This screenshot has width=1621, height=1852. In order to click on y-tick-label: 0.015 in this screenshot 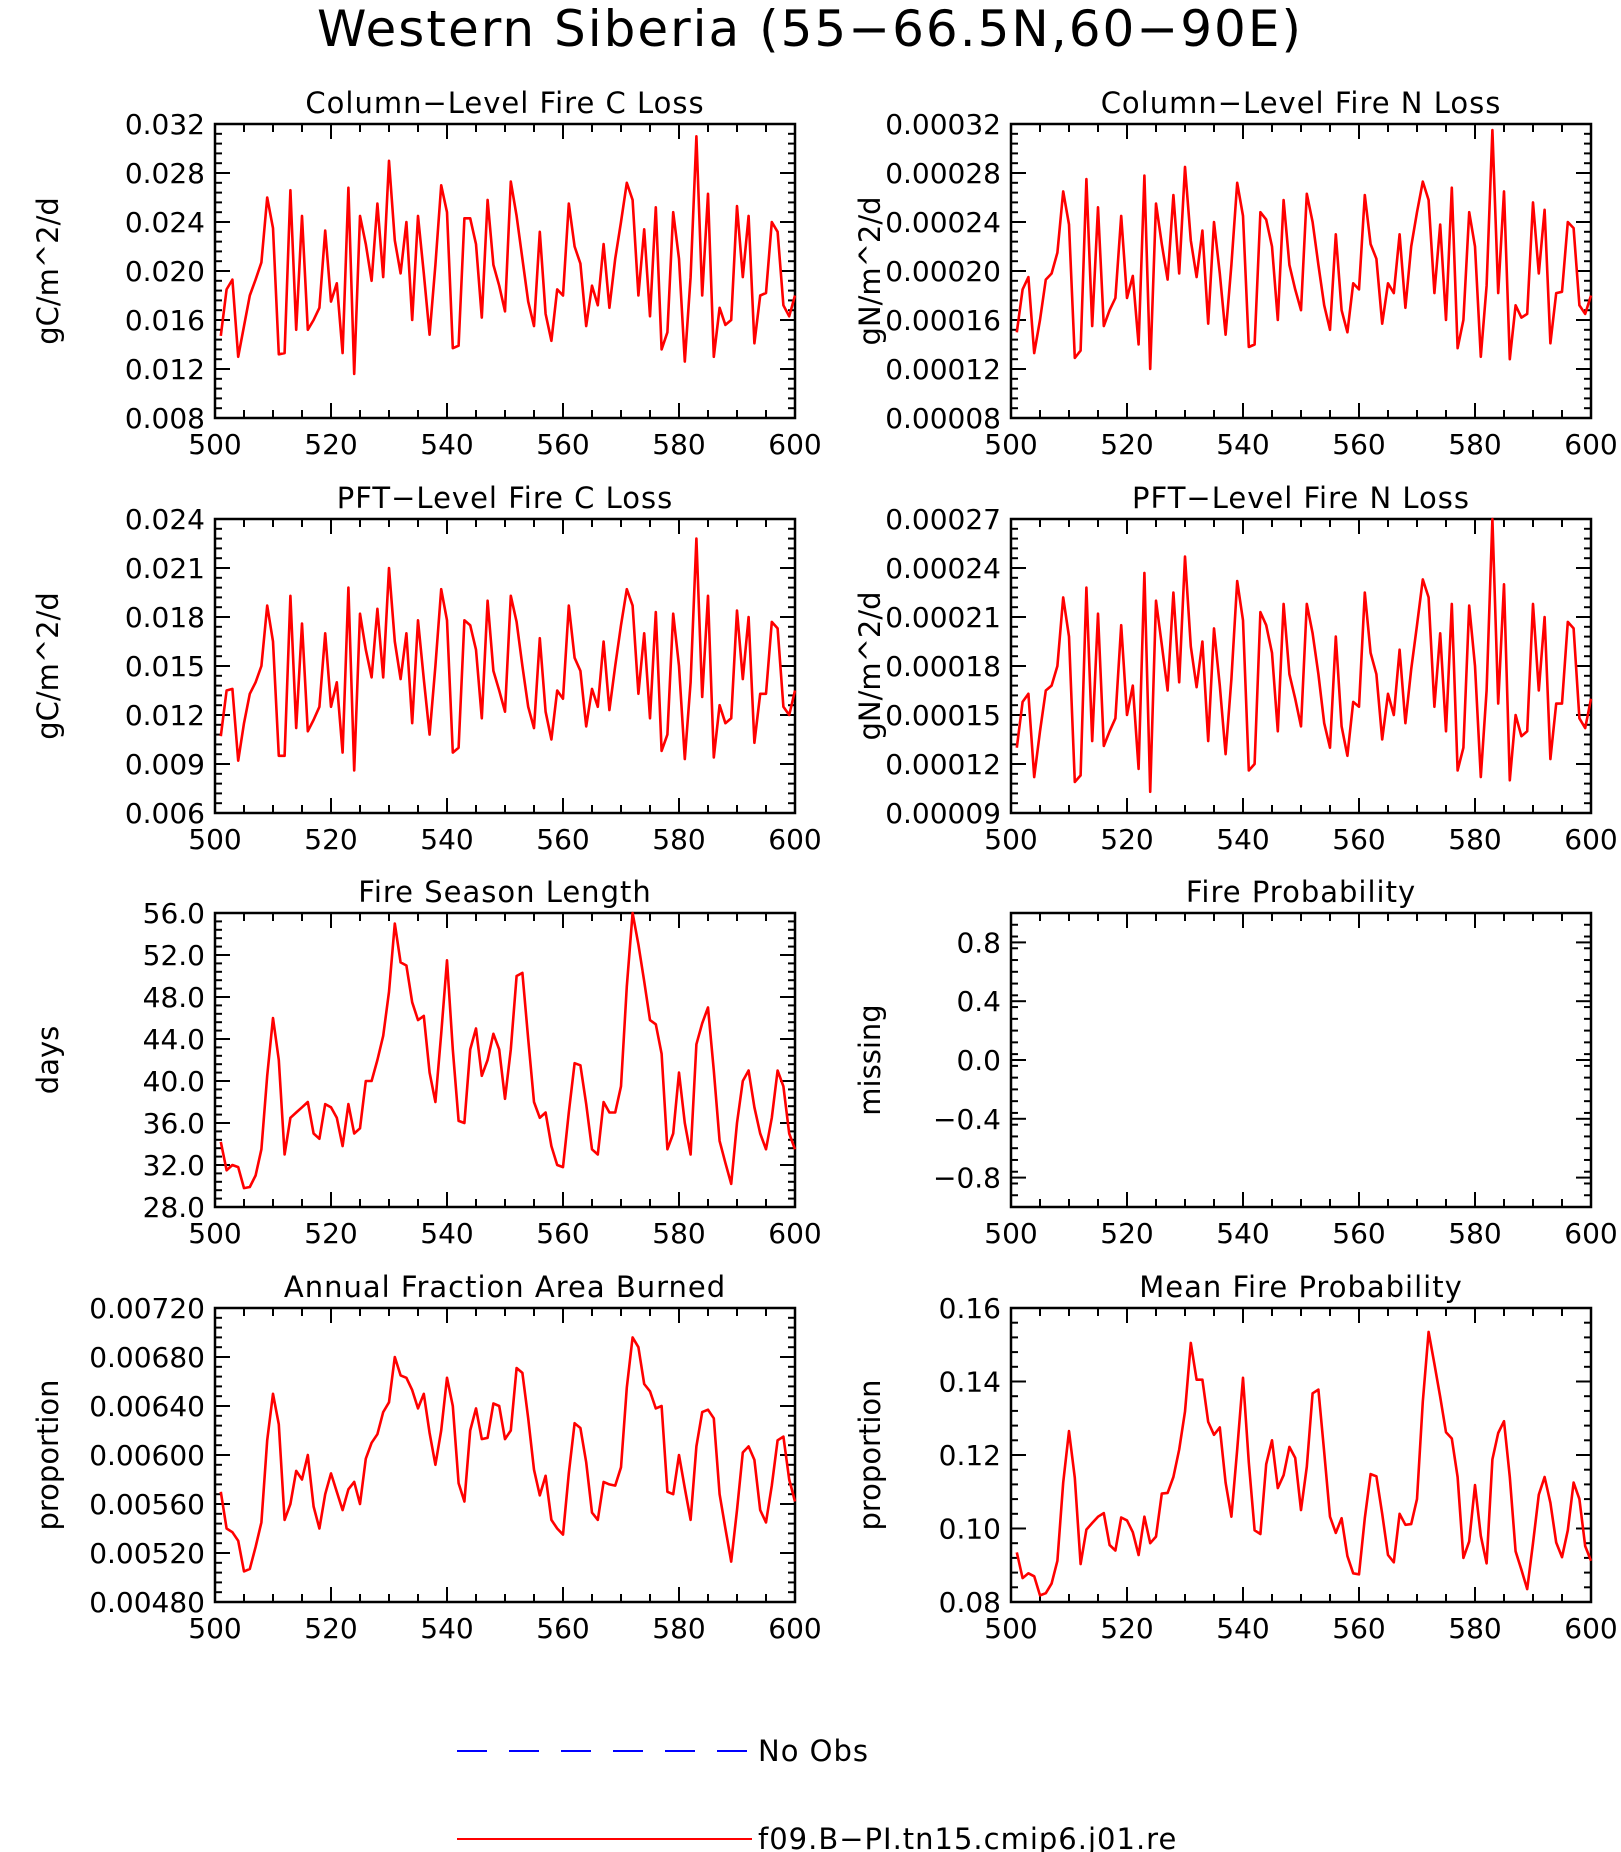, I will do `click(165, 666)`.